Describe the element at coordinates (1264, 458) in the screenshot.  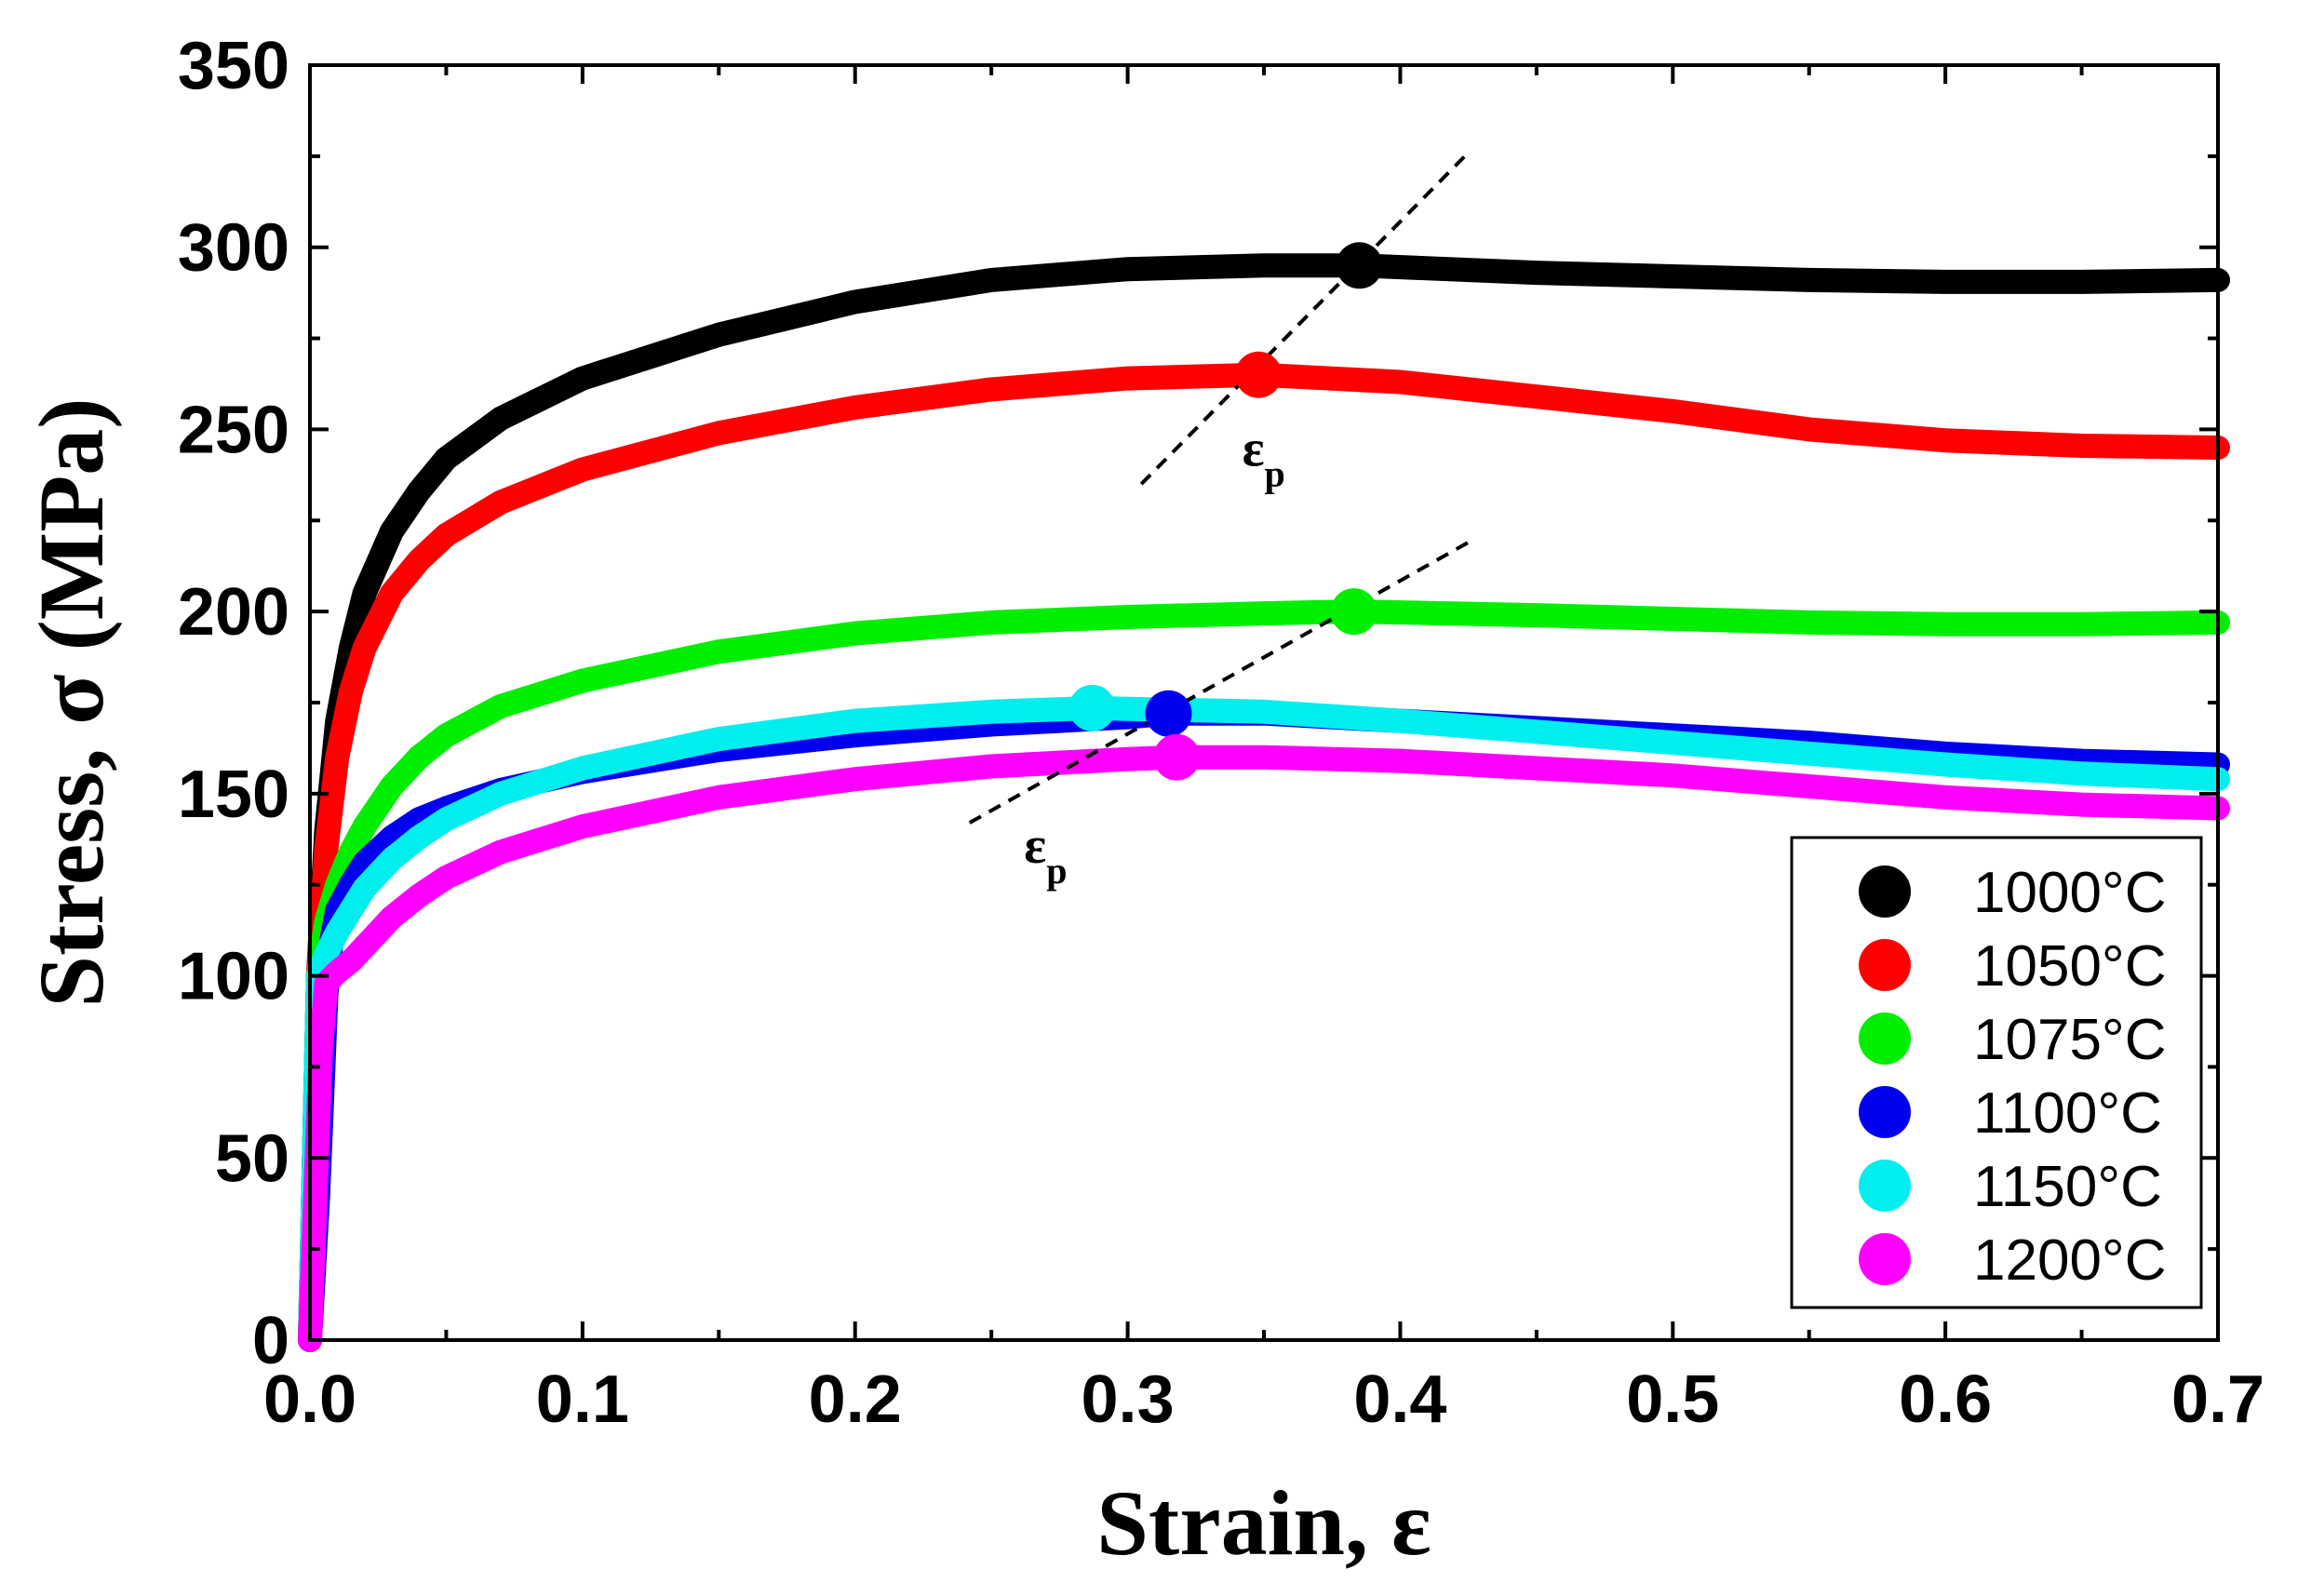
I see `peak-strain-label-0: εp` at that location.